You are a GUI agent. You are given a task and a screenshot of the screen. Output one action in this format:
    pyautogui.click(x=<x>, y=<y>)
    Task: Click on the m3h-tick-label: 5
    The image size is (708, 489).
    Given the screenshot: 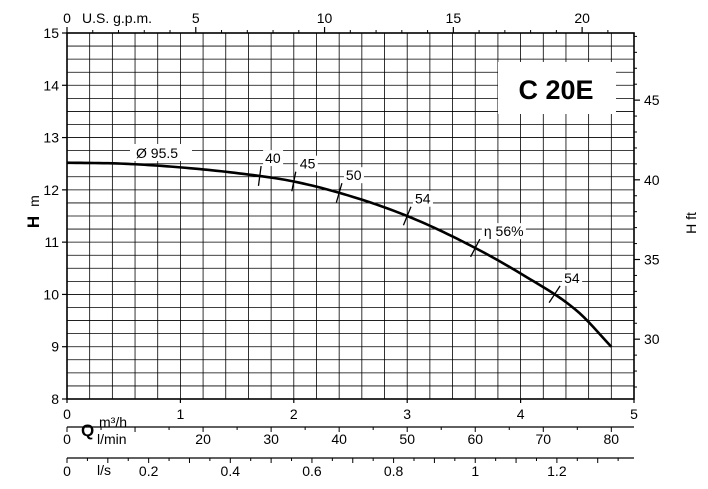 What is the action you would take?
    pyautogui.click(x=634, y=414)
    